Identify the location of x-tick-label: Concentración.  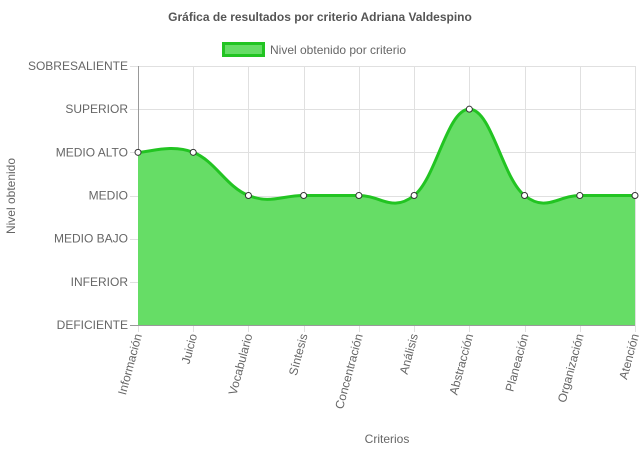
(349, 371).